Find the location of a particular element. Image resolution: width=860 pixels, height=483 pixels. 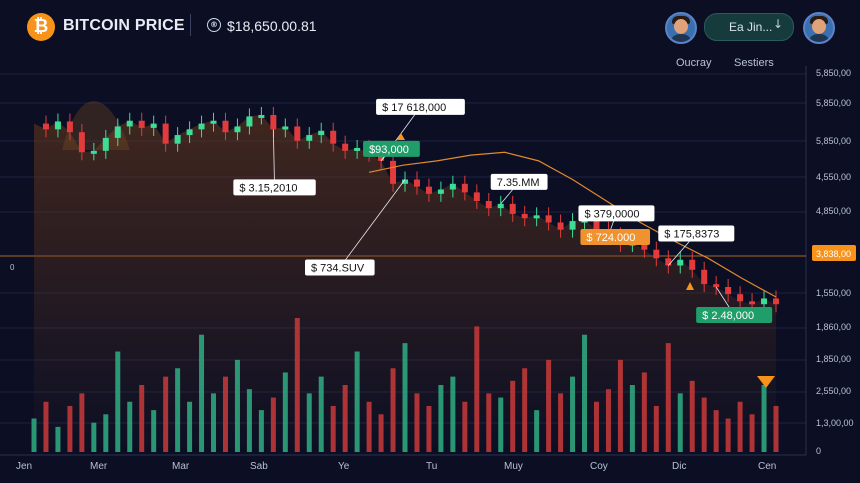

annotation-label: 7.35.MM is located at coordinates (518, 183).